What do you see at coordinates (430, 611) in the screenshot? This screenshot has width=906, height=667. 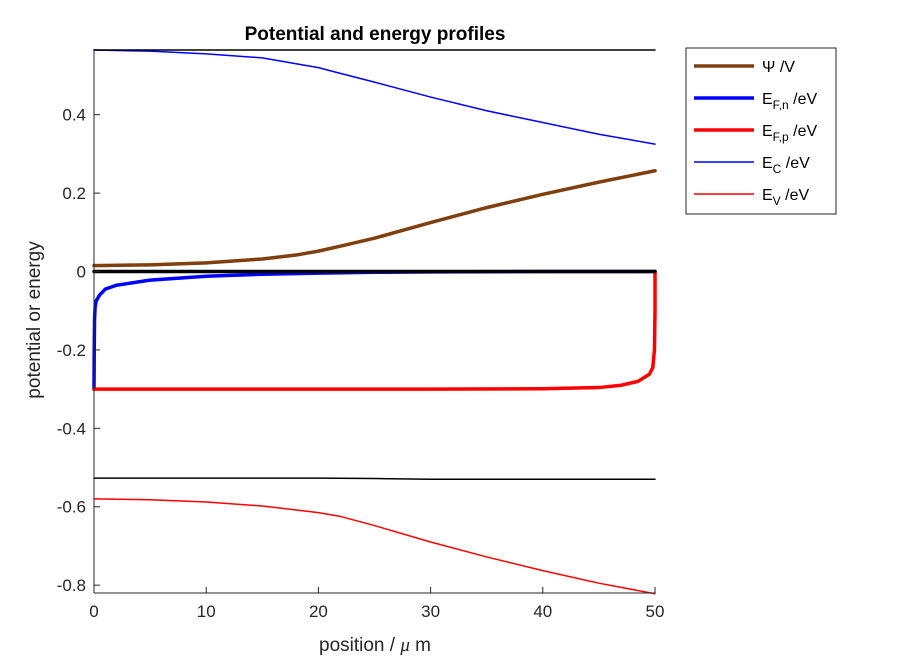 I see `x-tick-label: 30` at bounding box center [430, 611].